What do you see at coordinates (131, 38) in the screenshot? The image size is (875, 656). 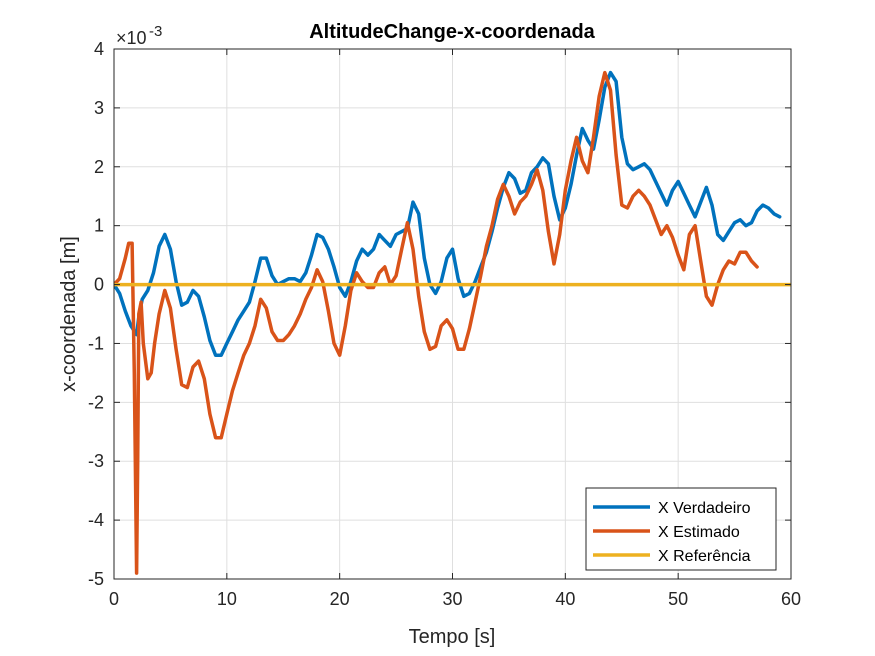 I see `y-exponent-base: ×10` at bounding box center [131, 38].